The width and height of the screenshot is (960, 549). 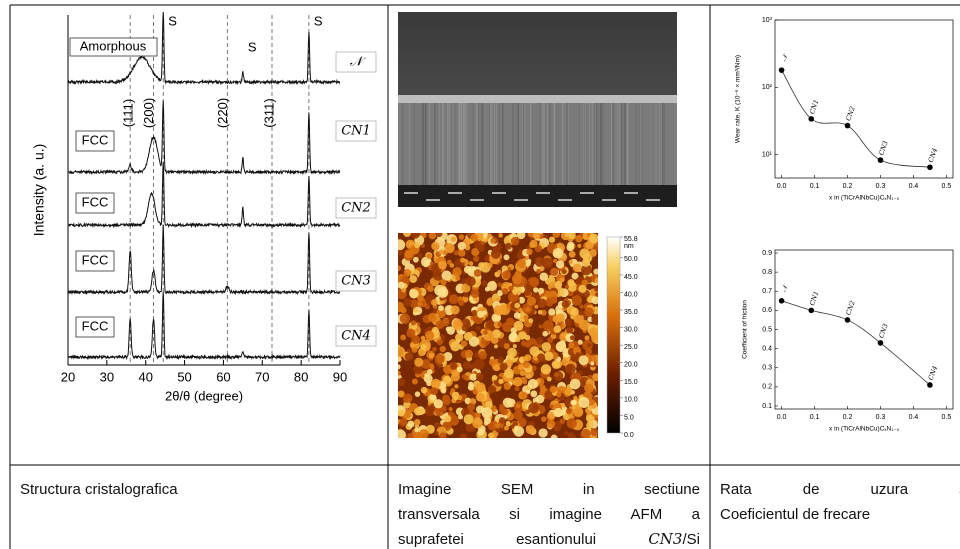 I want to click on x-tick-label: 0.0, so click(x=782, y=186).